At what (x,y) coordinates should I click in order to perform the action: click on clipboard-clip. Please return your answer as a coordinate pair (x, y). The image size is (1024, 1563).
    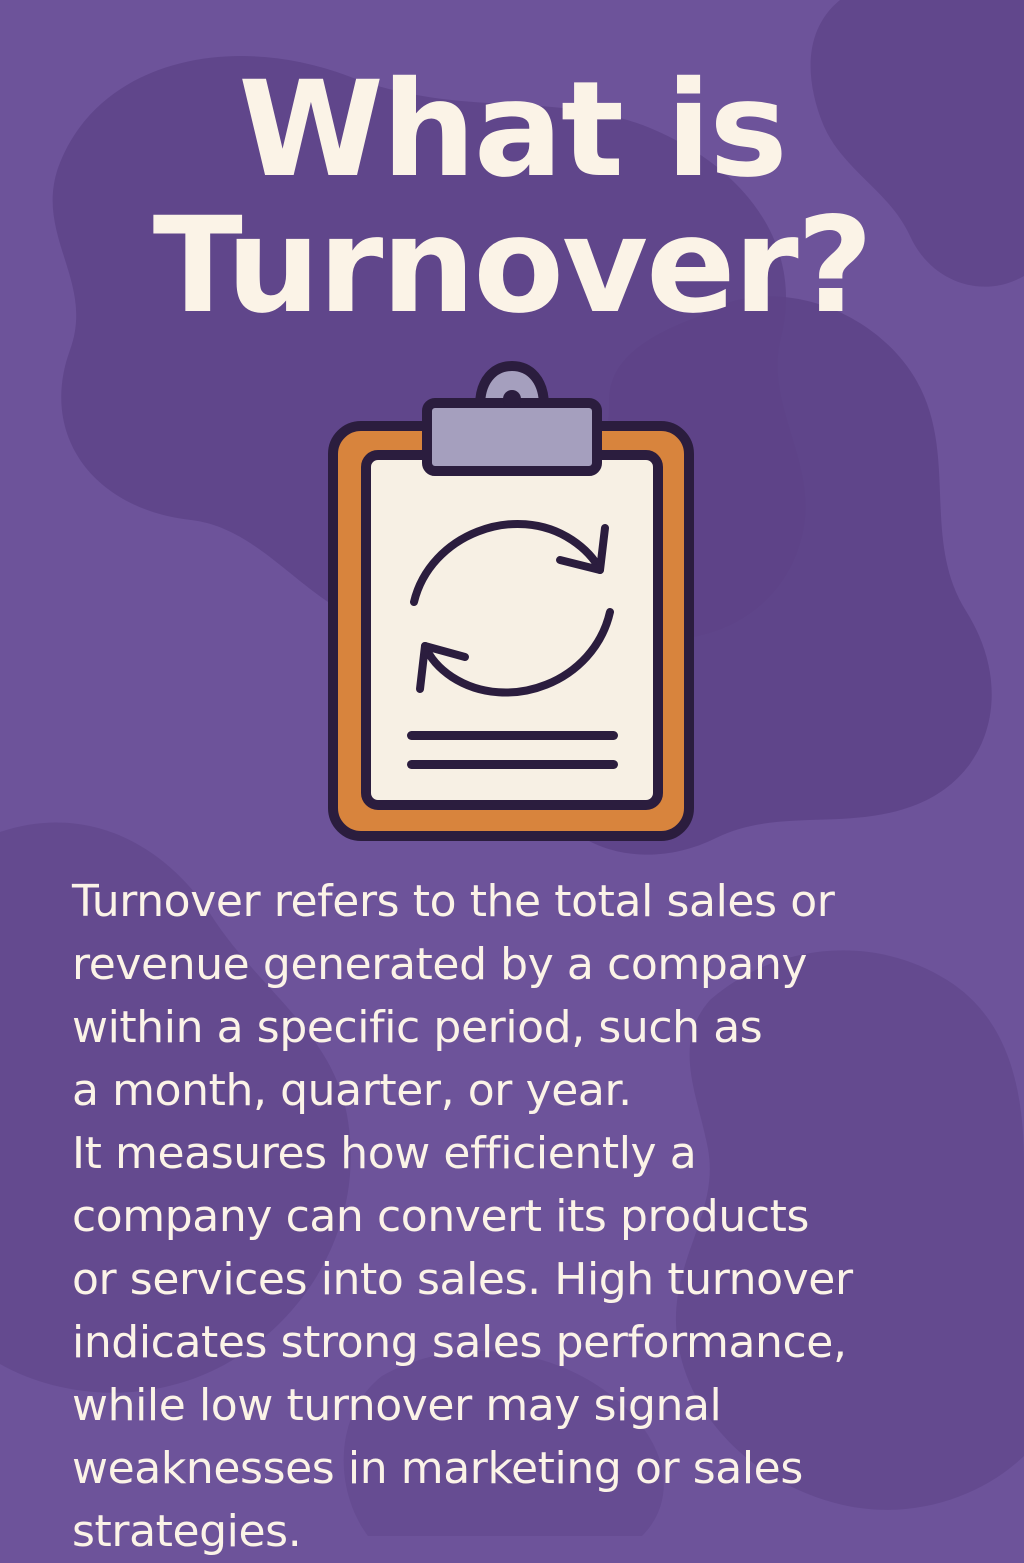
    Looking at the image, I should click on (512, 437).